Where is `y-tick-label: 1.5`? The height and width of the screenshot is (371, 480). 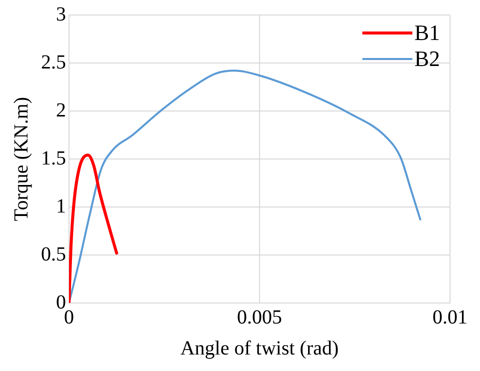
y-tick-label: 1.5 is located at coordinates (53, 158).